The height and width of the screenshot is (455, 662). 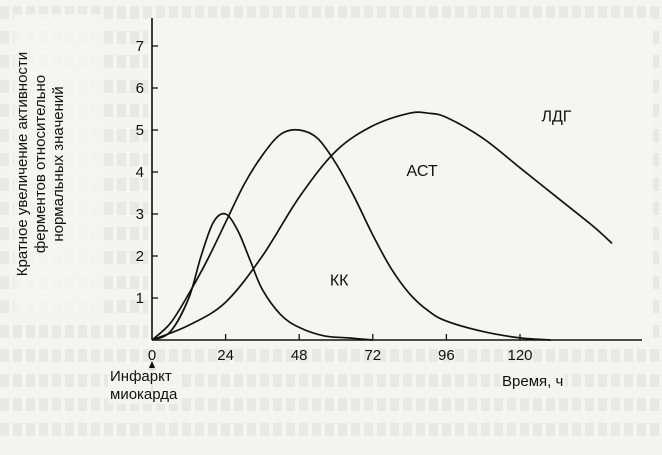 I want to click on x-tick-label-72: 72, so click(x=372, y=355).